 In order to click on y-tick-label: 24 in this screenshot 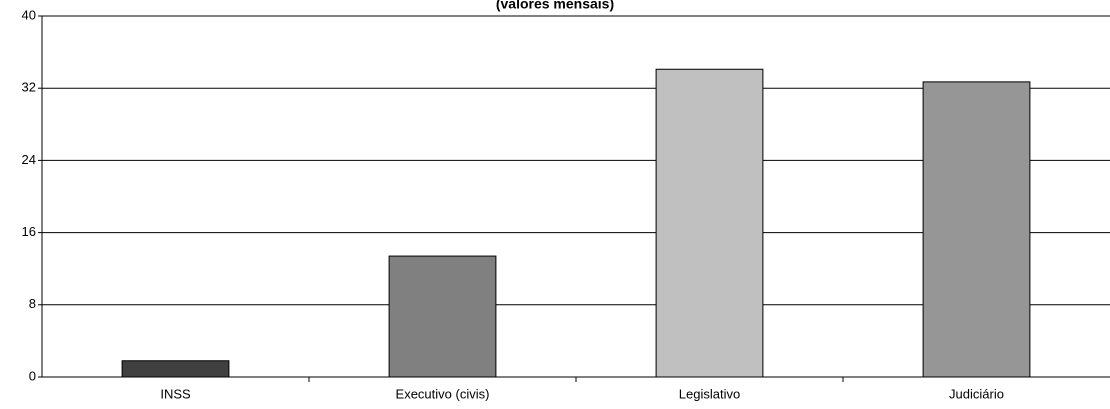, I will do `click(29, 159)`.